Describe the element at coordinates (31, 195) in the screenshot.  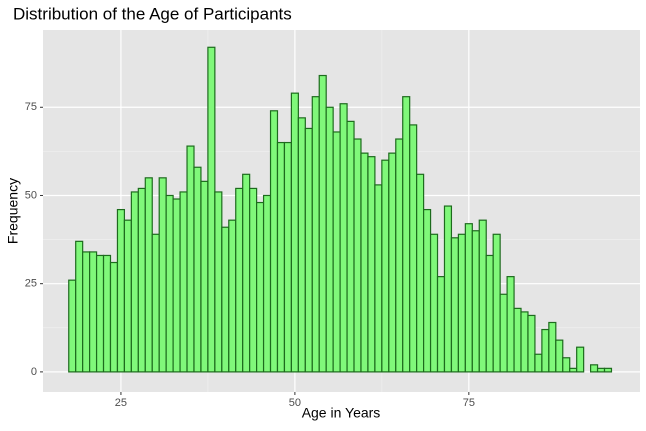
I see `y-tick-label: 50` at that location.